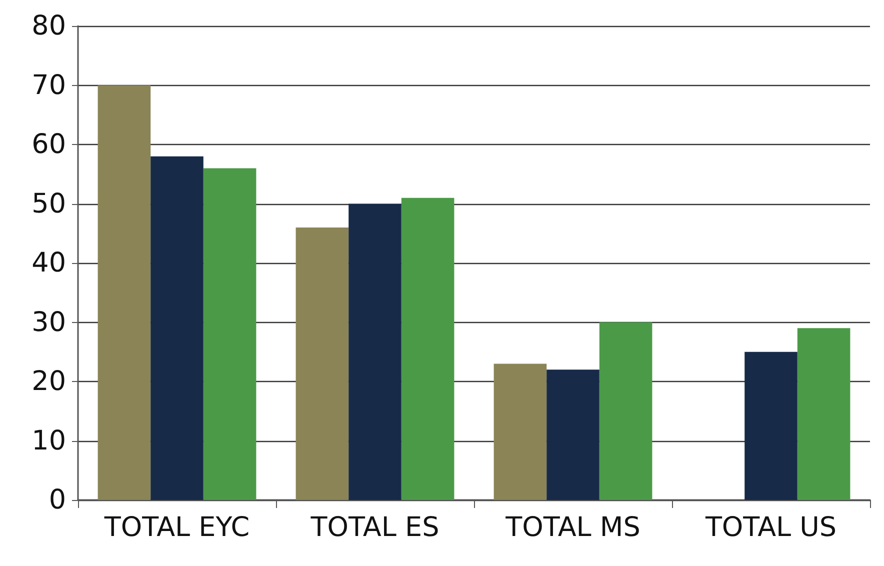  I want to click on x-tick-label: TOTAL MS, so click(572, 527).